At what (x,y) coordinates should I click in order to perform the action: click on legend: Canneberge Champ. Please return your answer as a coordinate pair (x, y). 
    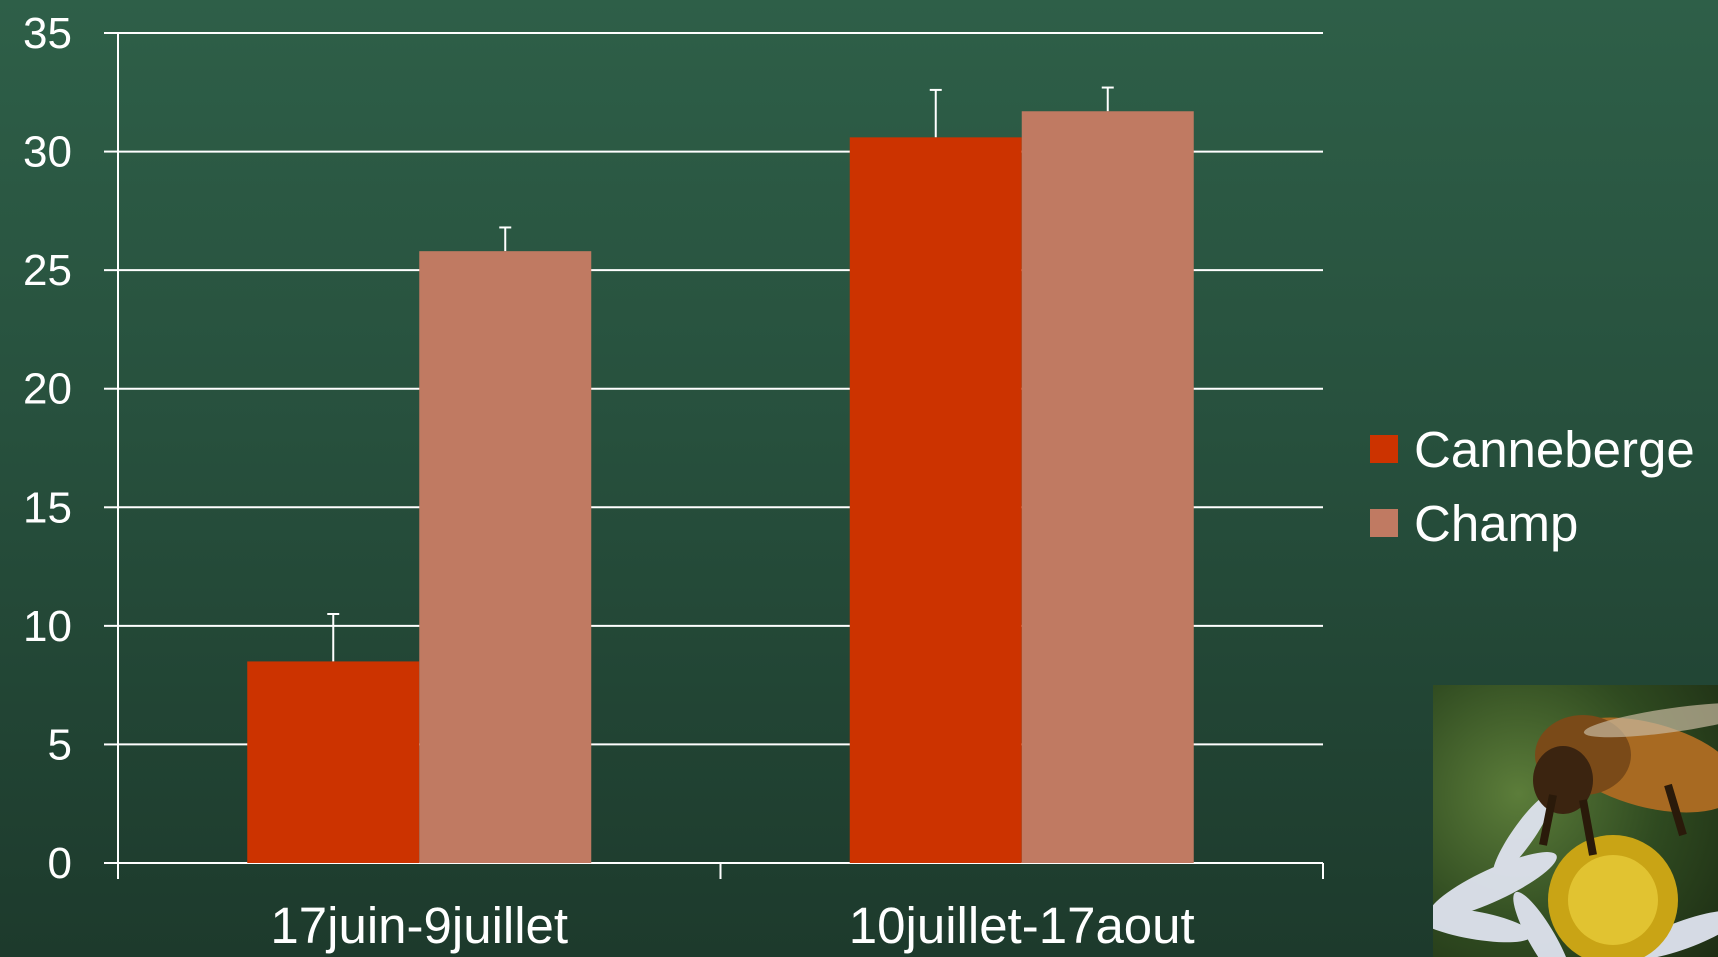
    Looking at the image, I should click on (1532, 486).